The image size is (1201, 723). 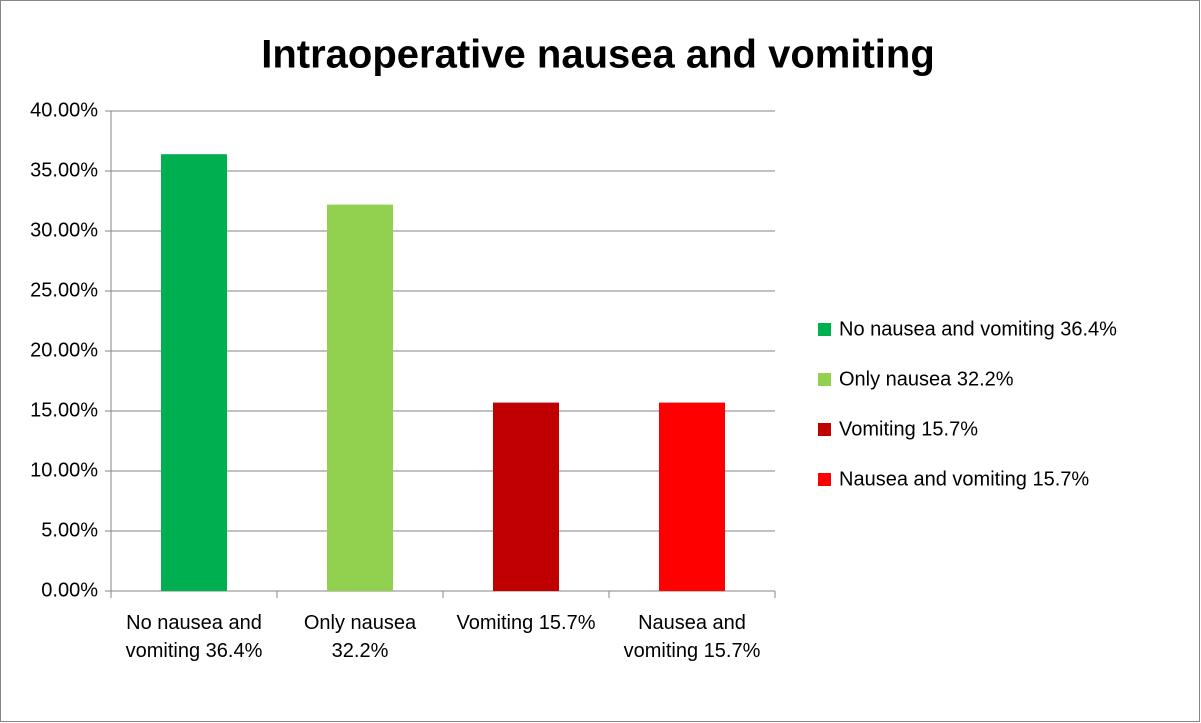 I want to click on legend-label: No nausea and vomiting 36.4%, so click(x=978, y=329).